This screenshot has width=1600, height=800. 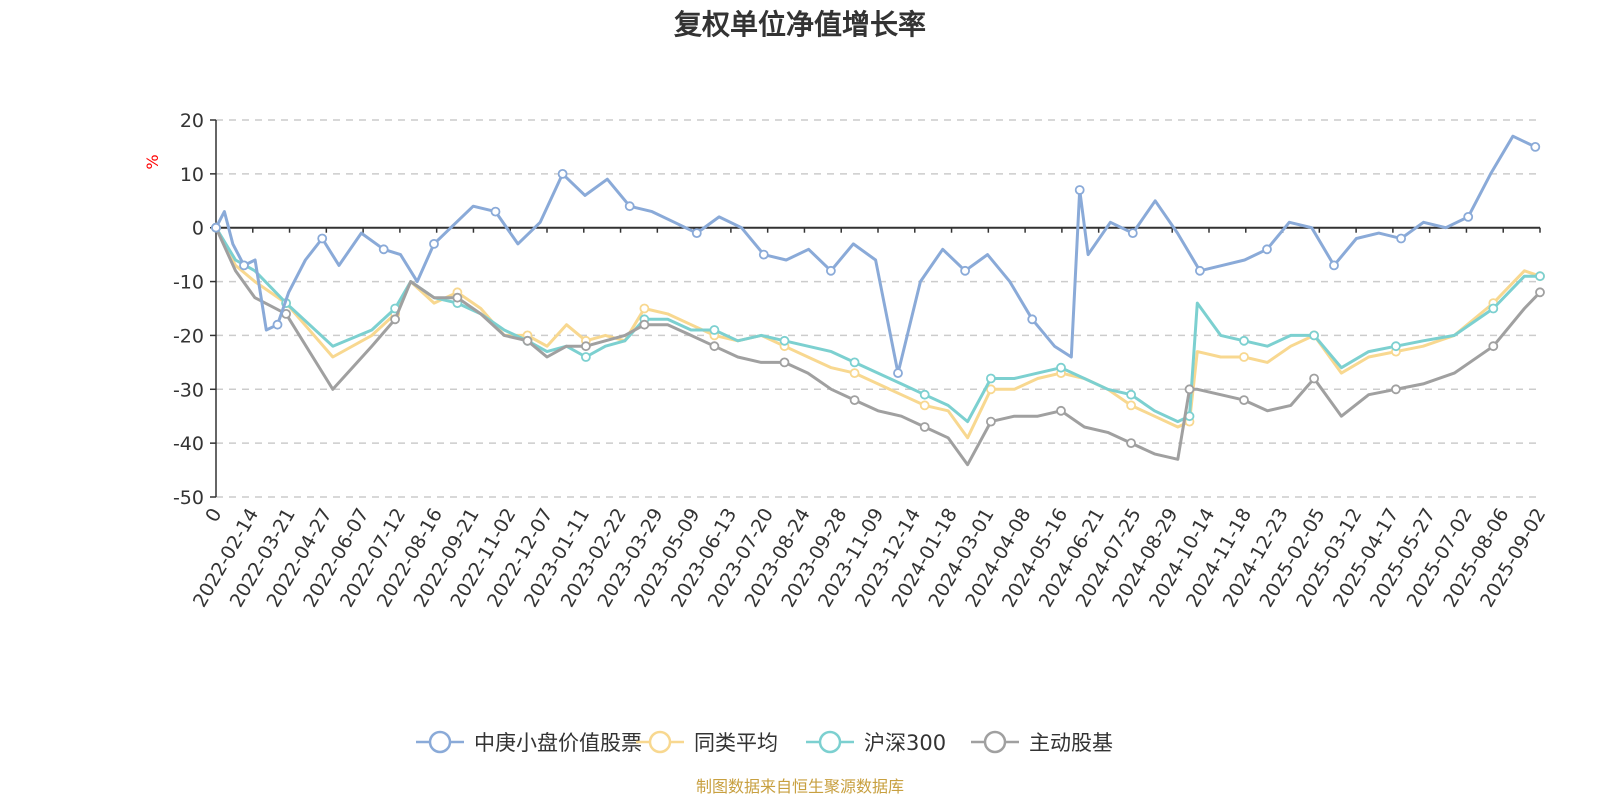 What do you see at coordinates (192, 121) in the screenshot?
I see `y-tick-label: 20` at bounding box center [192, 121].